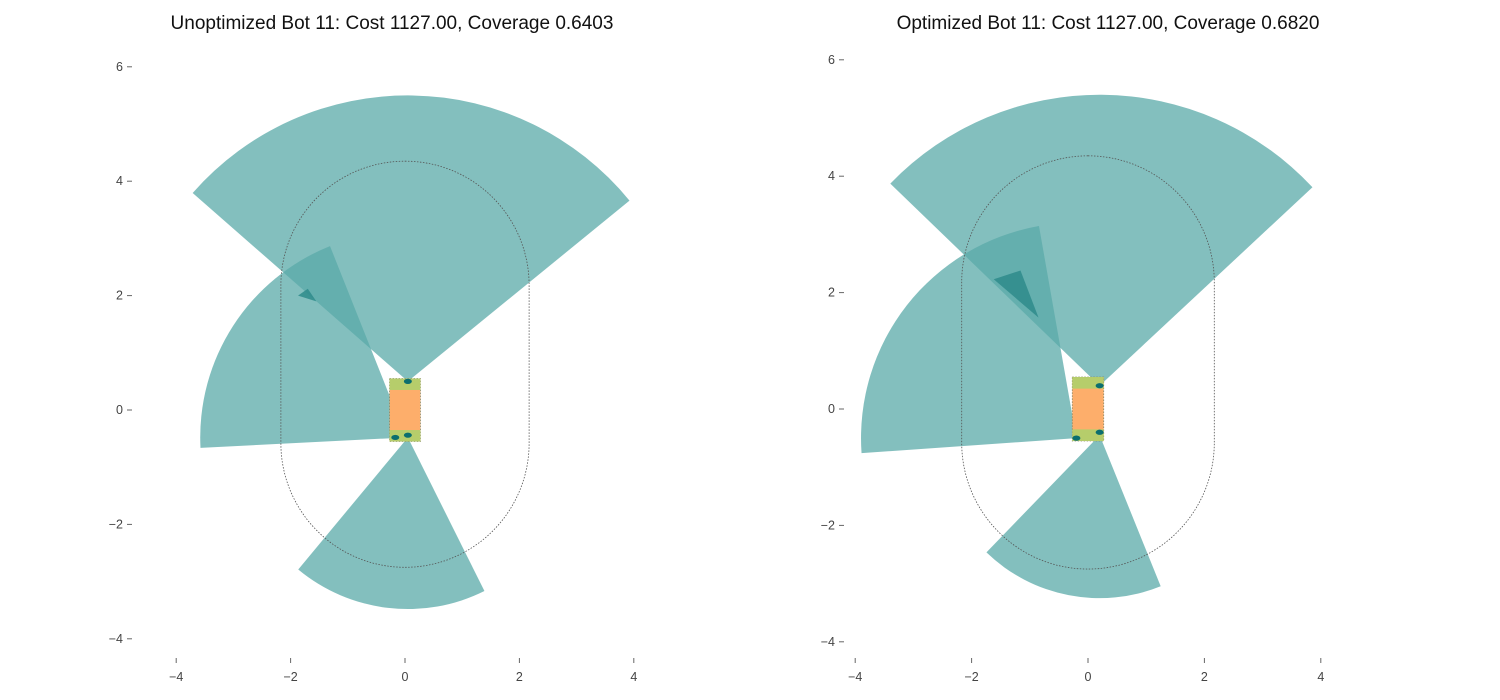  What do you see at coordinates (290, 677) in the screenshot?
I see `left-x-tick-label: −2` at bounding box center [290, 677].